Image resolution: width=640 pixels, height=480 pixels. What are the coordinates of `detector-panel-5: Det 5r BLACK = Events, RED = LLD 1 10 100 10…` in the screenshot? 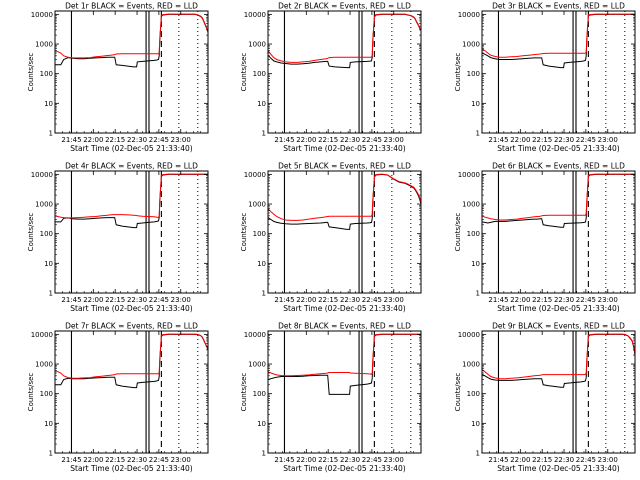 It's located at (331, 237).